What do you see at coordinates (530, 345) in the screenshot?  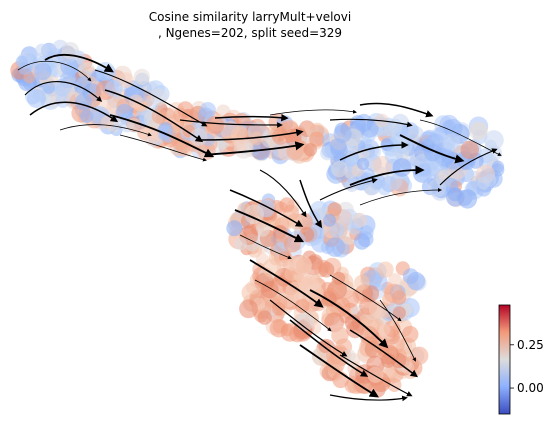 I see `colorbar-tick-label: 0.25` at bounding box center [530, 345].